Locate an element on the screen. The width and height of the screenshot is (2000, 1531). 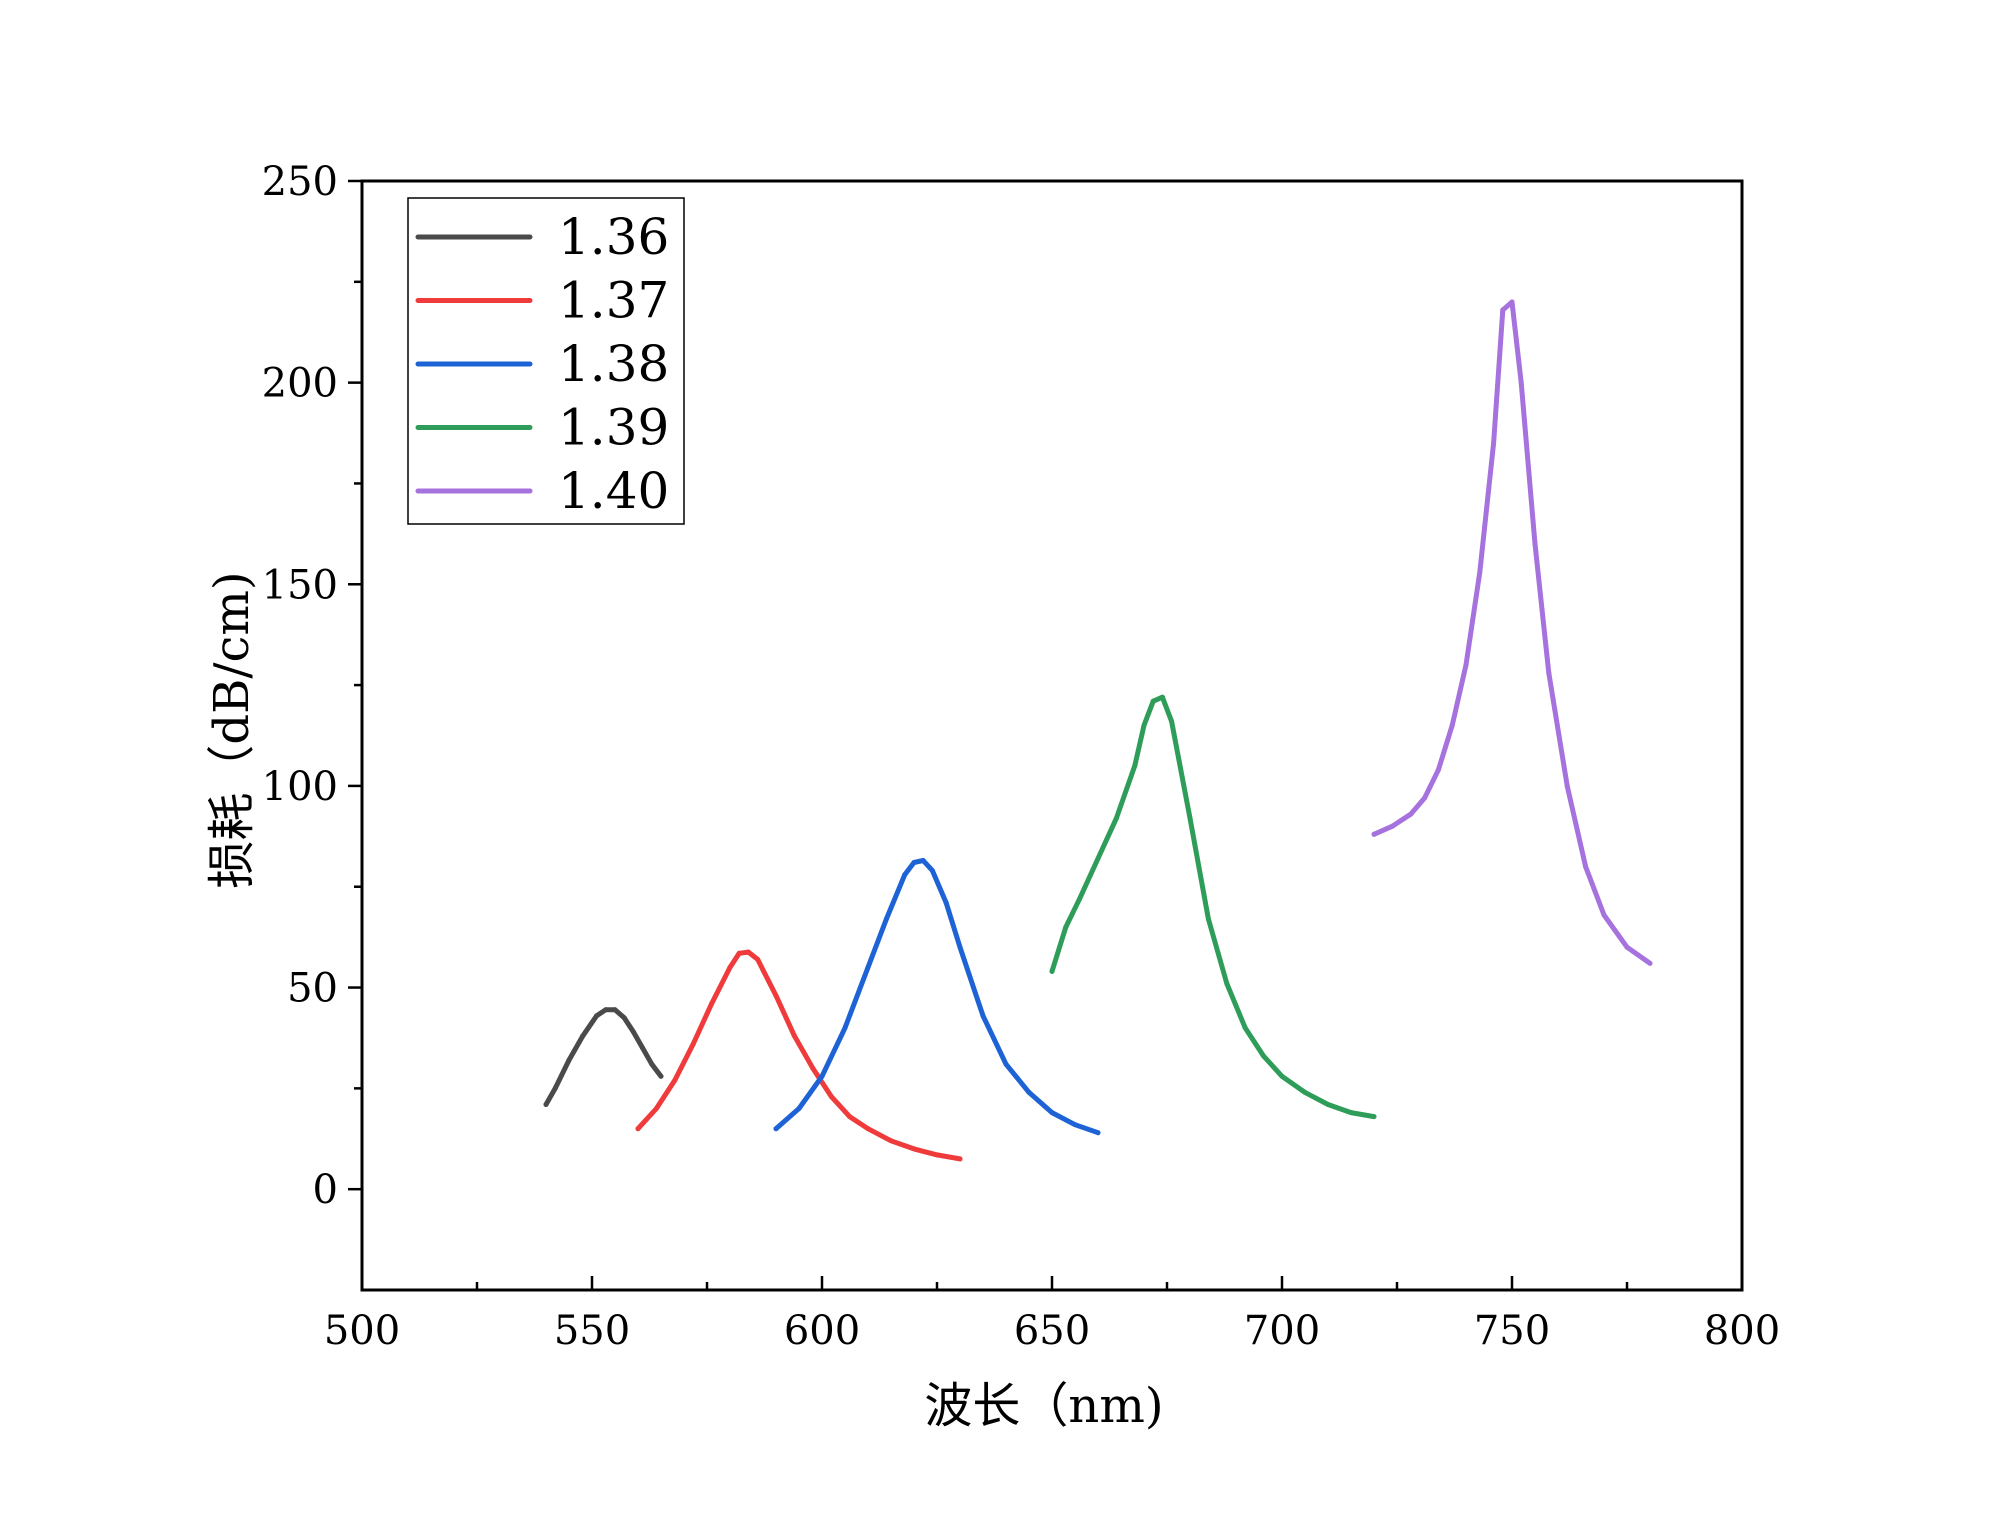
y-tick-label: 100 is located at coordinates (300, 787).